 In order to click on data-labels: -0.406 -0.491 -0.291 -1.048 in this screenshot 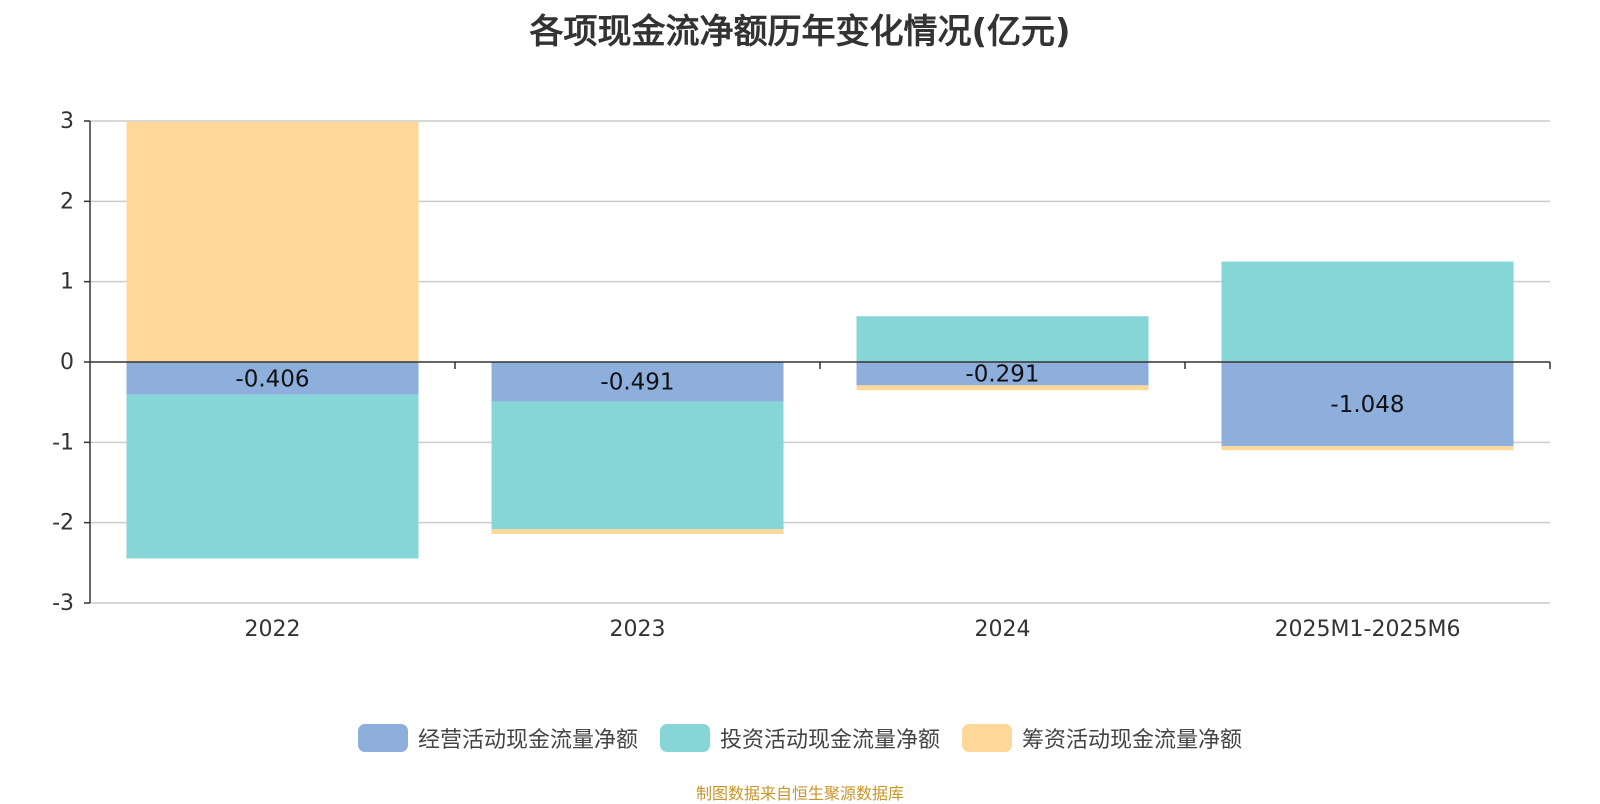, I will do `click(819, 390)`.